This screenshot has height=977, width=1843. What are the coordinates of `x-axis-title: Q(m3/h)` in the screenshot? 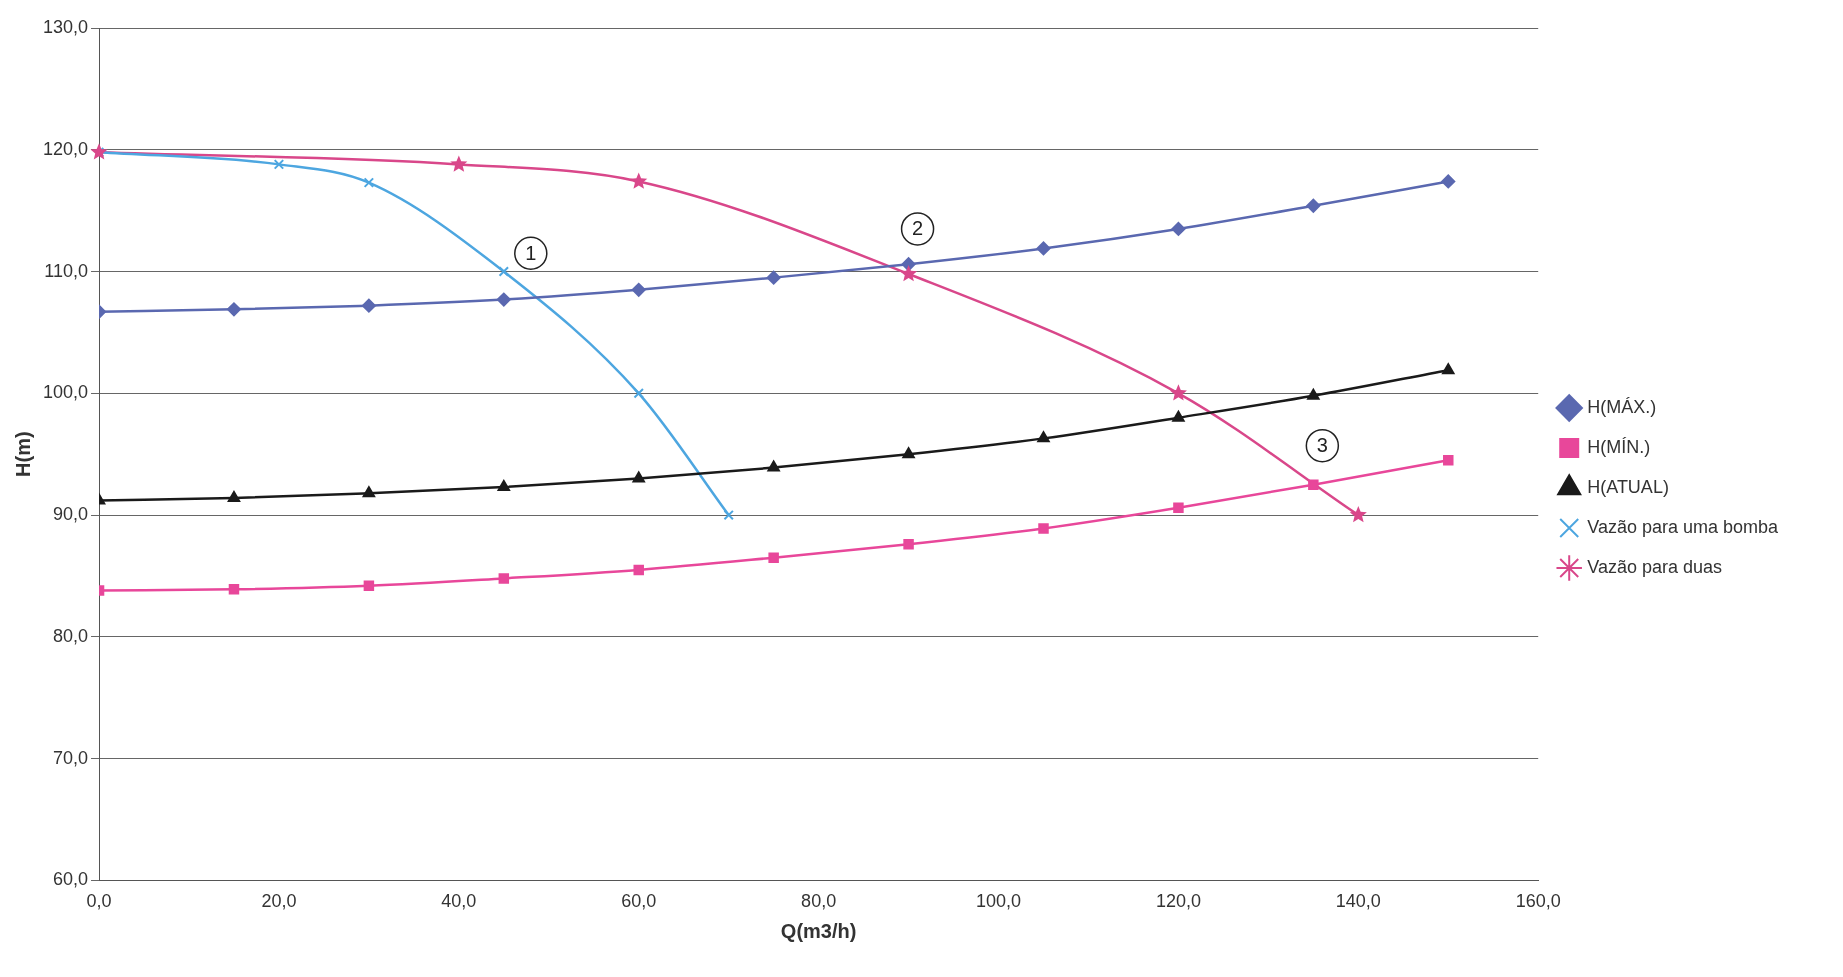 It's located at (818, 930).